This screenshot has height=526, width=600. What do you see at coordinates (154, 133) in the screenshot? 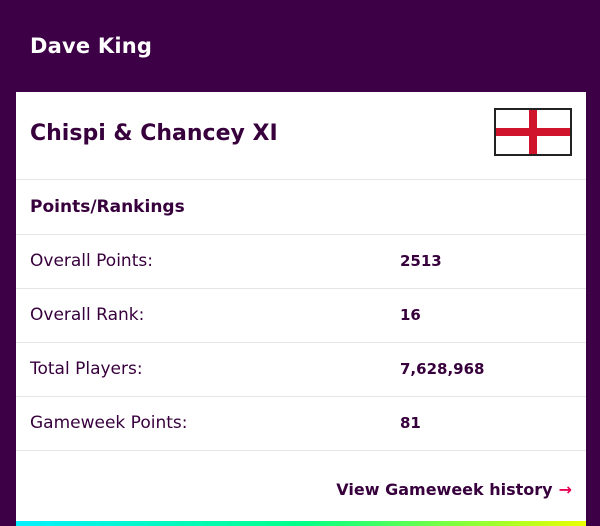
I see `team-name: Chispi & Chancey XI` at bounding box center [154, 133].